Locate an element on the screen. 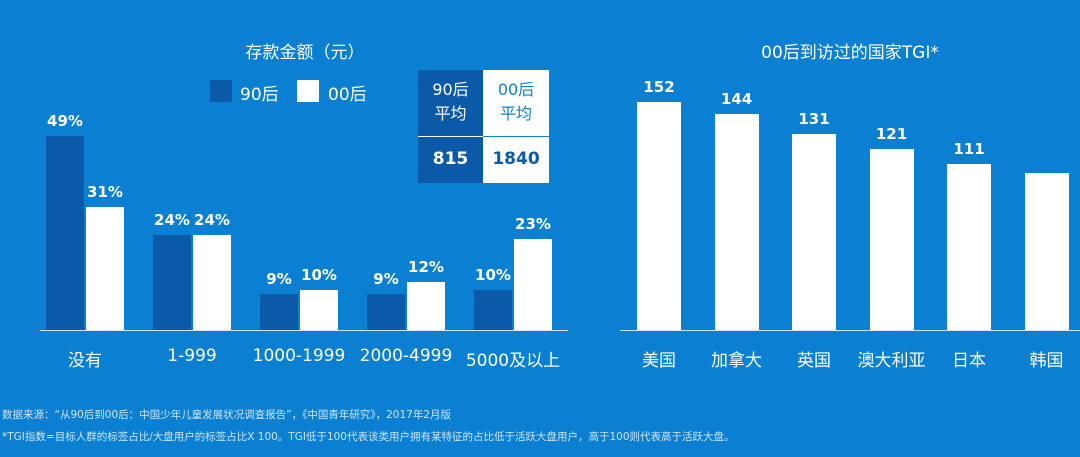  category-label: 加拿大 is located at coordinates (736, 361).